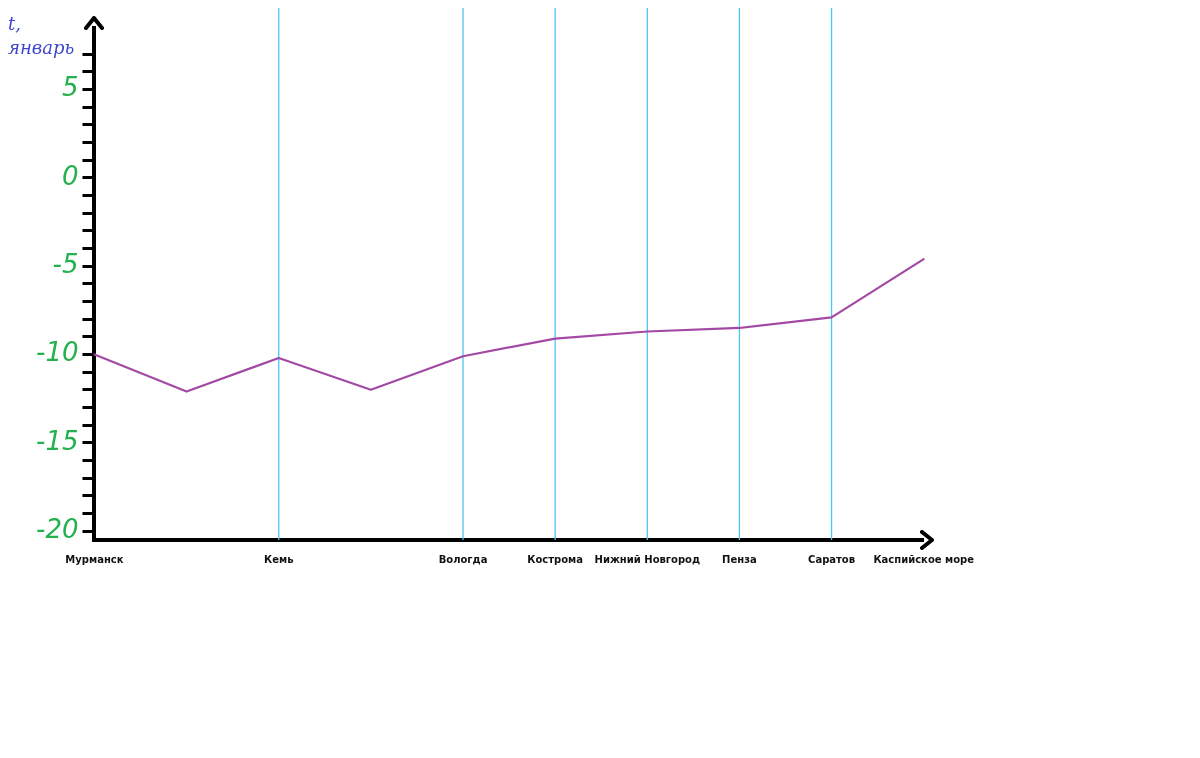  Describe the element at coordinates (647, 559) in the screenshot. I see `x-tick-label: Нижний Новгород` at that location.